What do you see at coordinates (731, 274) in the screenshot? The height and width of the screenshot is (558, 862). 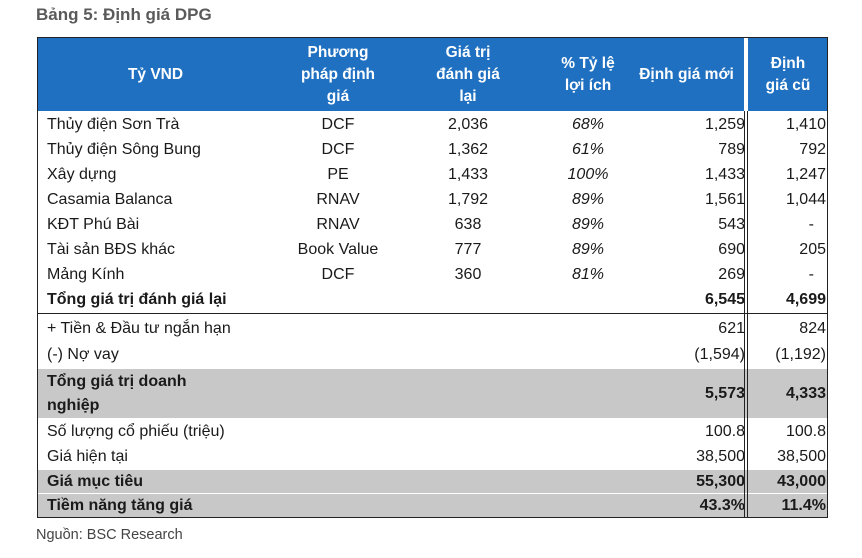 I see `row-new: 269` at bounding box center [731, 274].